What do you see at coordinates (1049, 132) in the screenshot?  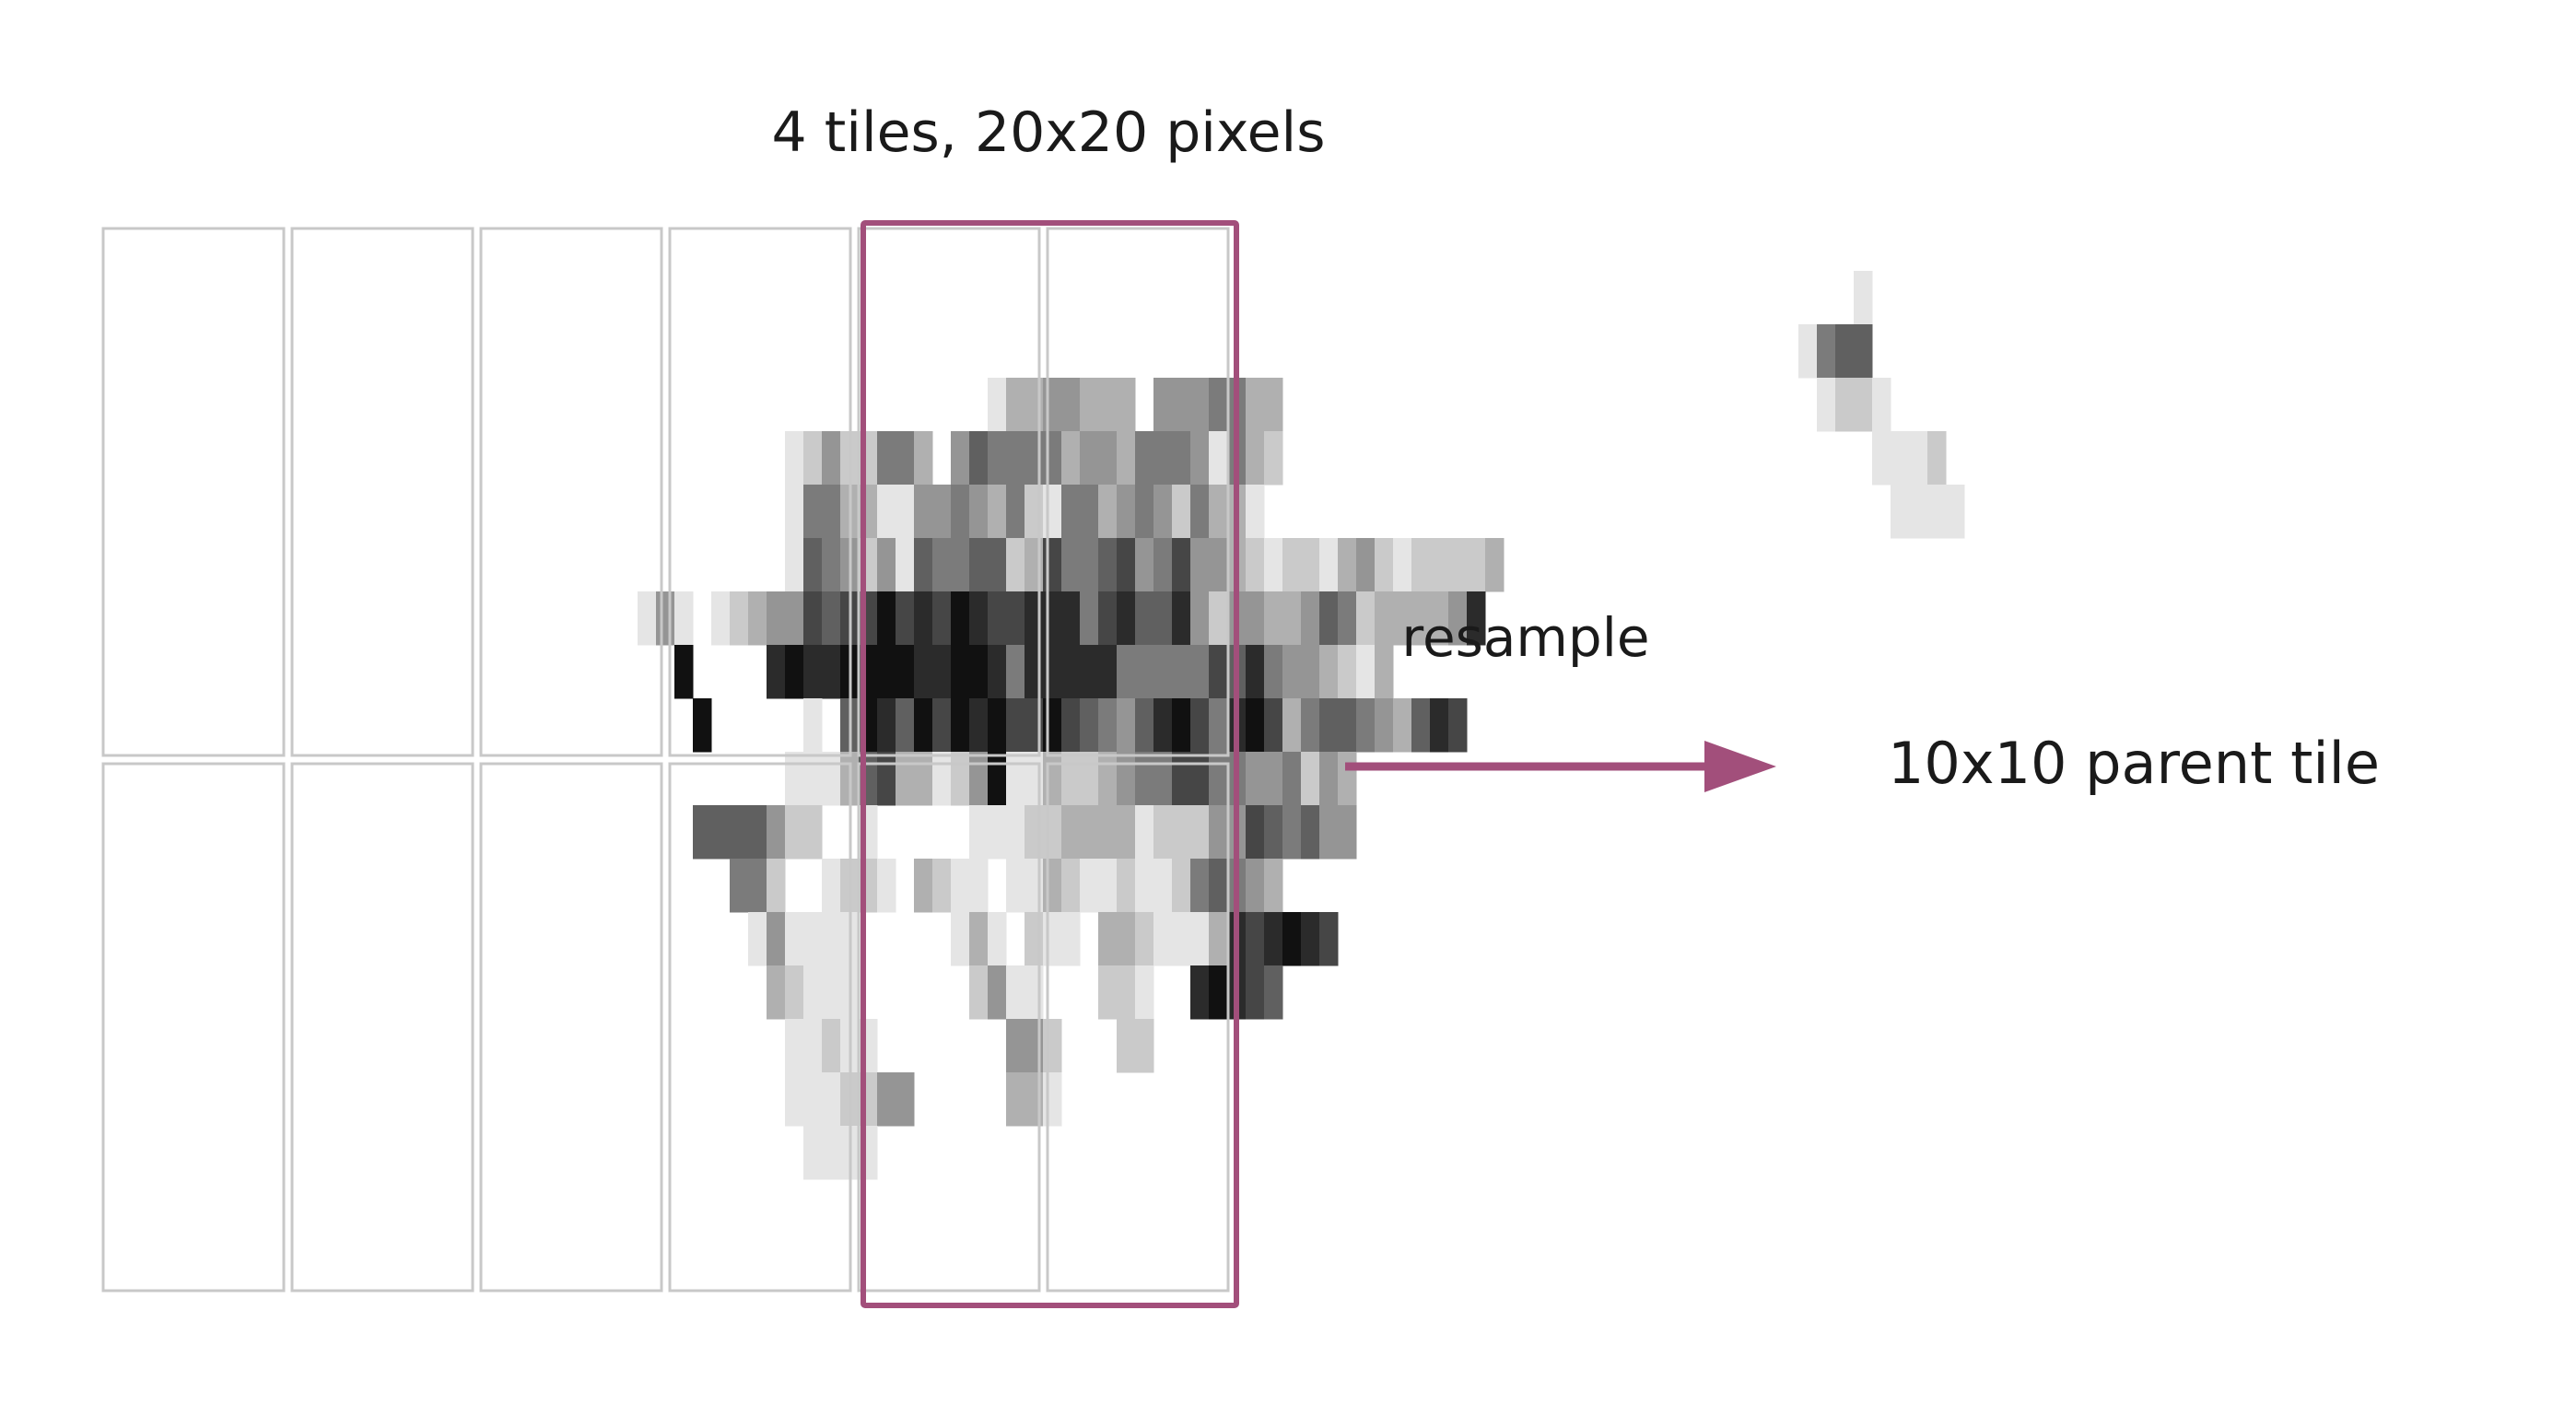 I see `tiles-label: 4 tiles, 20x20 pixels` at bounding box center [1049, 132].